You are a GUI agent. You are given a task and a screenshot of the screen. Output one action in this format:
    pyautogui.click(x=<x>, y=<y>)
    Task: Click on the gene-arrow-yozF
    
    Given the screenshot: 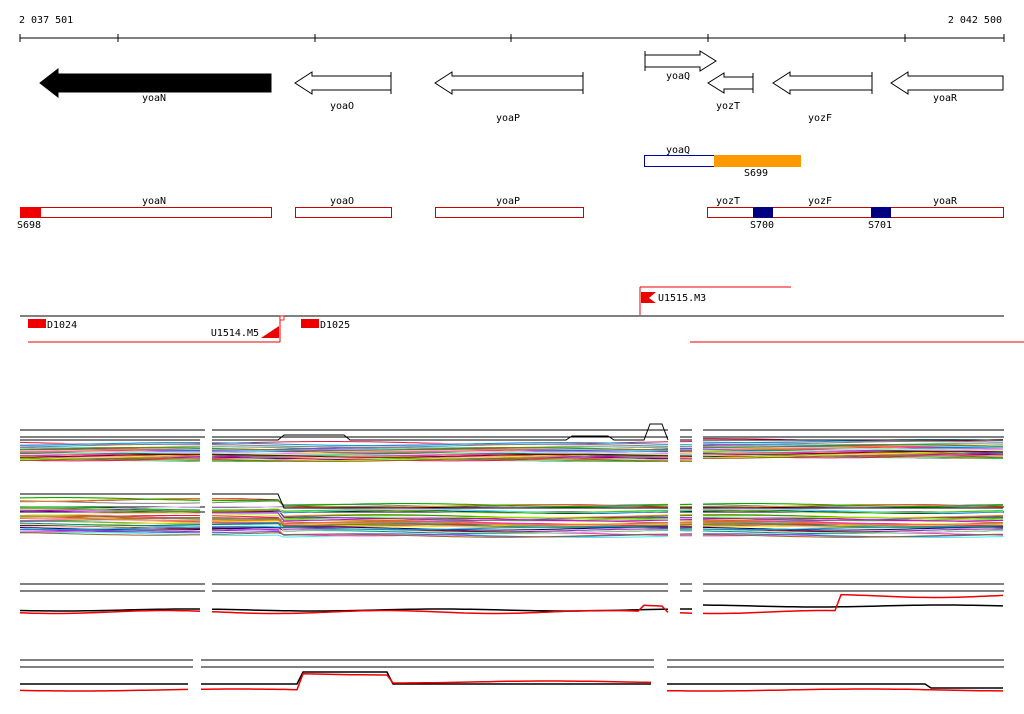 What is the action you would take?
    pyautogui.click(x=822, y=83)
    